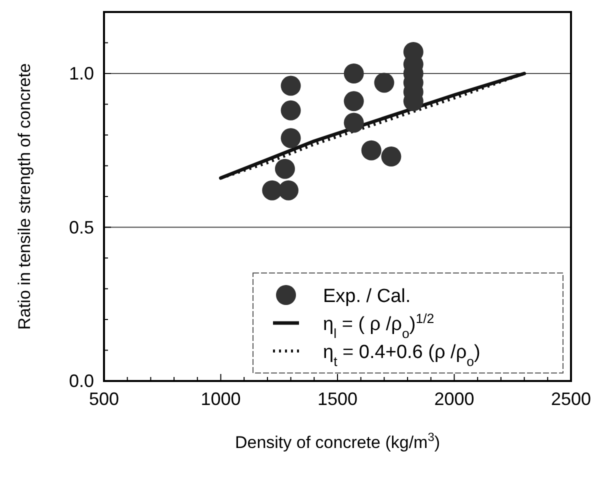 Image resolution: width=606 pixels, height=478 pixels. What do you see at coordinates (378, 325) in the screenshot?
I see `legend-label: η$_{l}$ = ( ρ /ρ$_{o}$)$^{1/2}$` at bounding box center [378, 325].